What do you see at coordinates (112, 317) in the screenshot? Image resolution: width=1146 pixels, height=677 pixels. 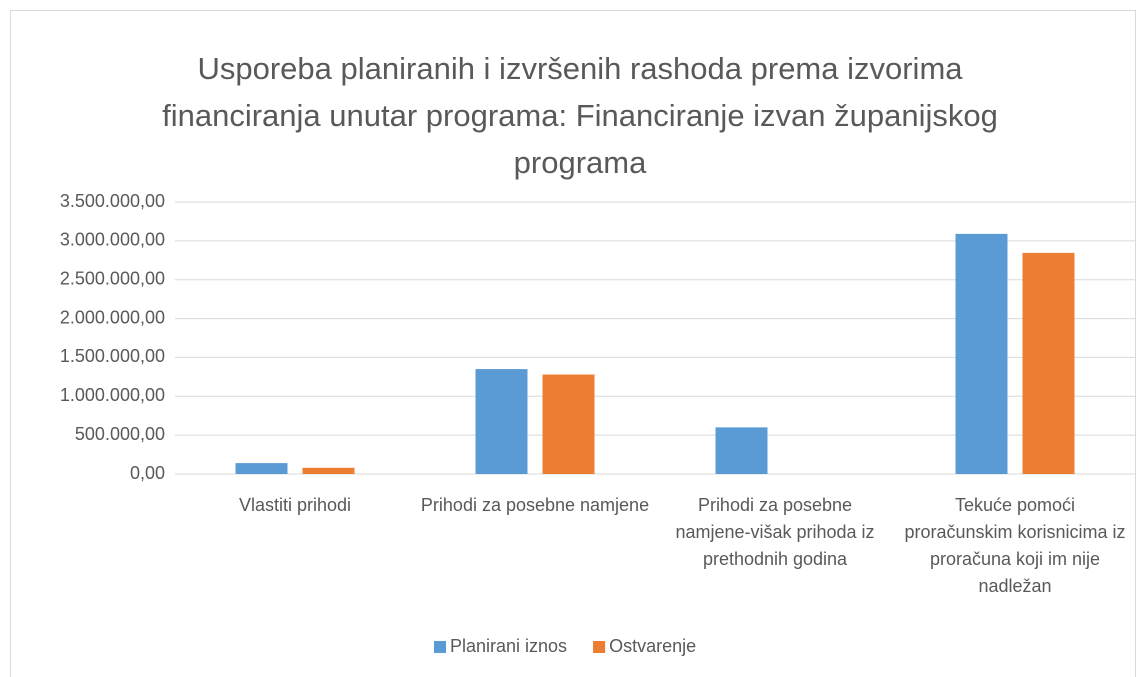 I see `y-tick-label: 2.000.000,00` at bounding box center [112, 317].